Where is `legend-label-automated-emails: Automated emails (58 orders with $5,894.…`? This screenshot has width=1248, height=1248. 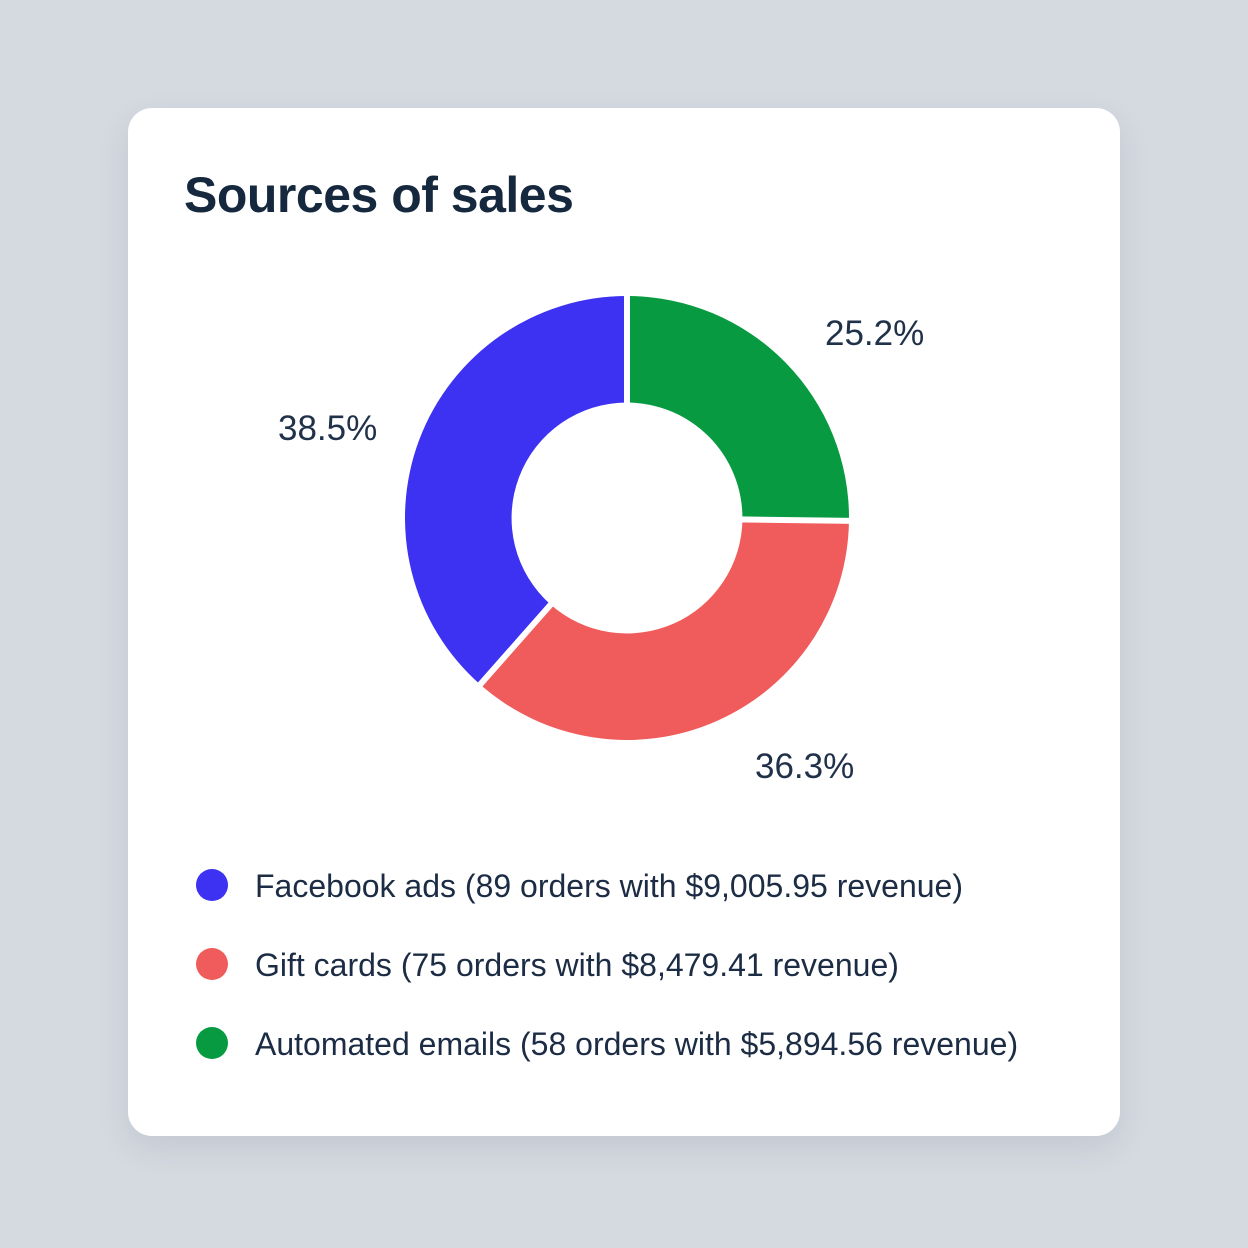 legend-label-automated-emails: Automated emails (58 orders with $5,894.… is located at coordinates (637, 1044).